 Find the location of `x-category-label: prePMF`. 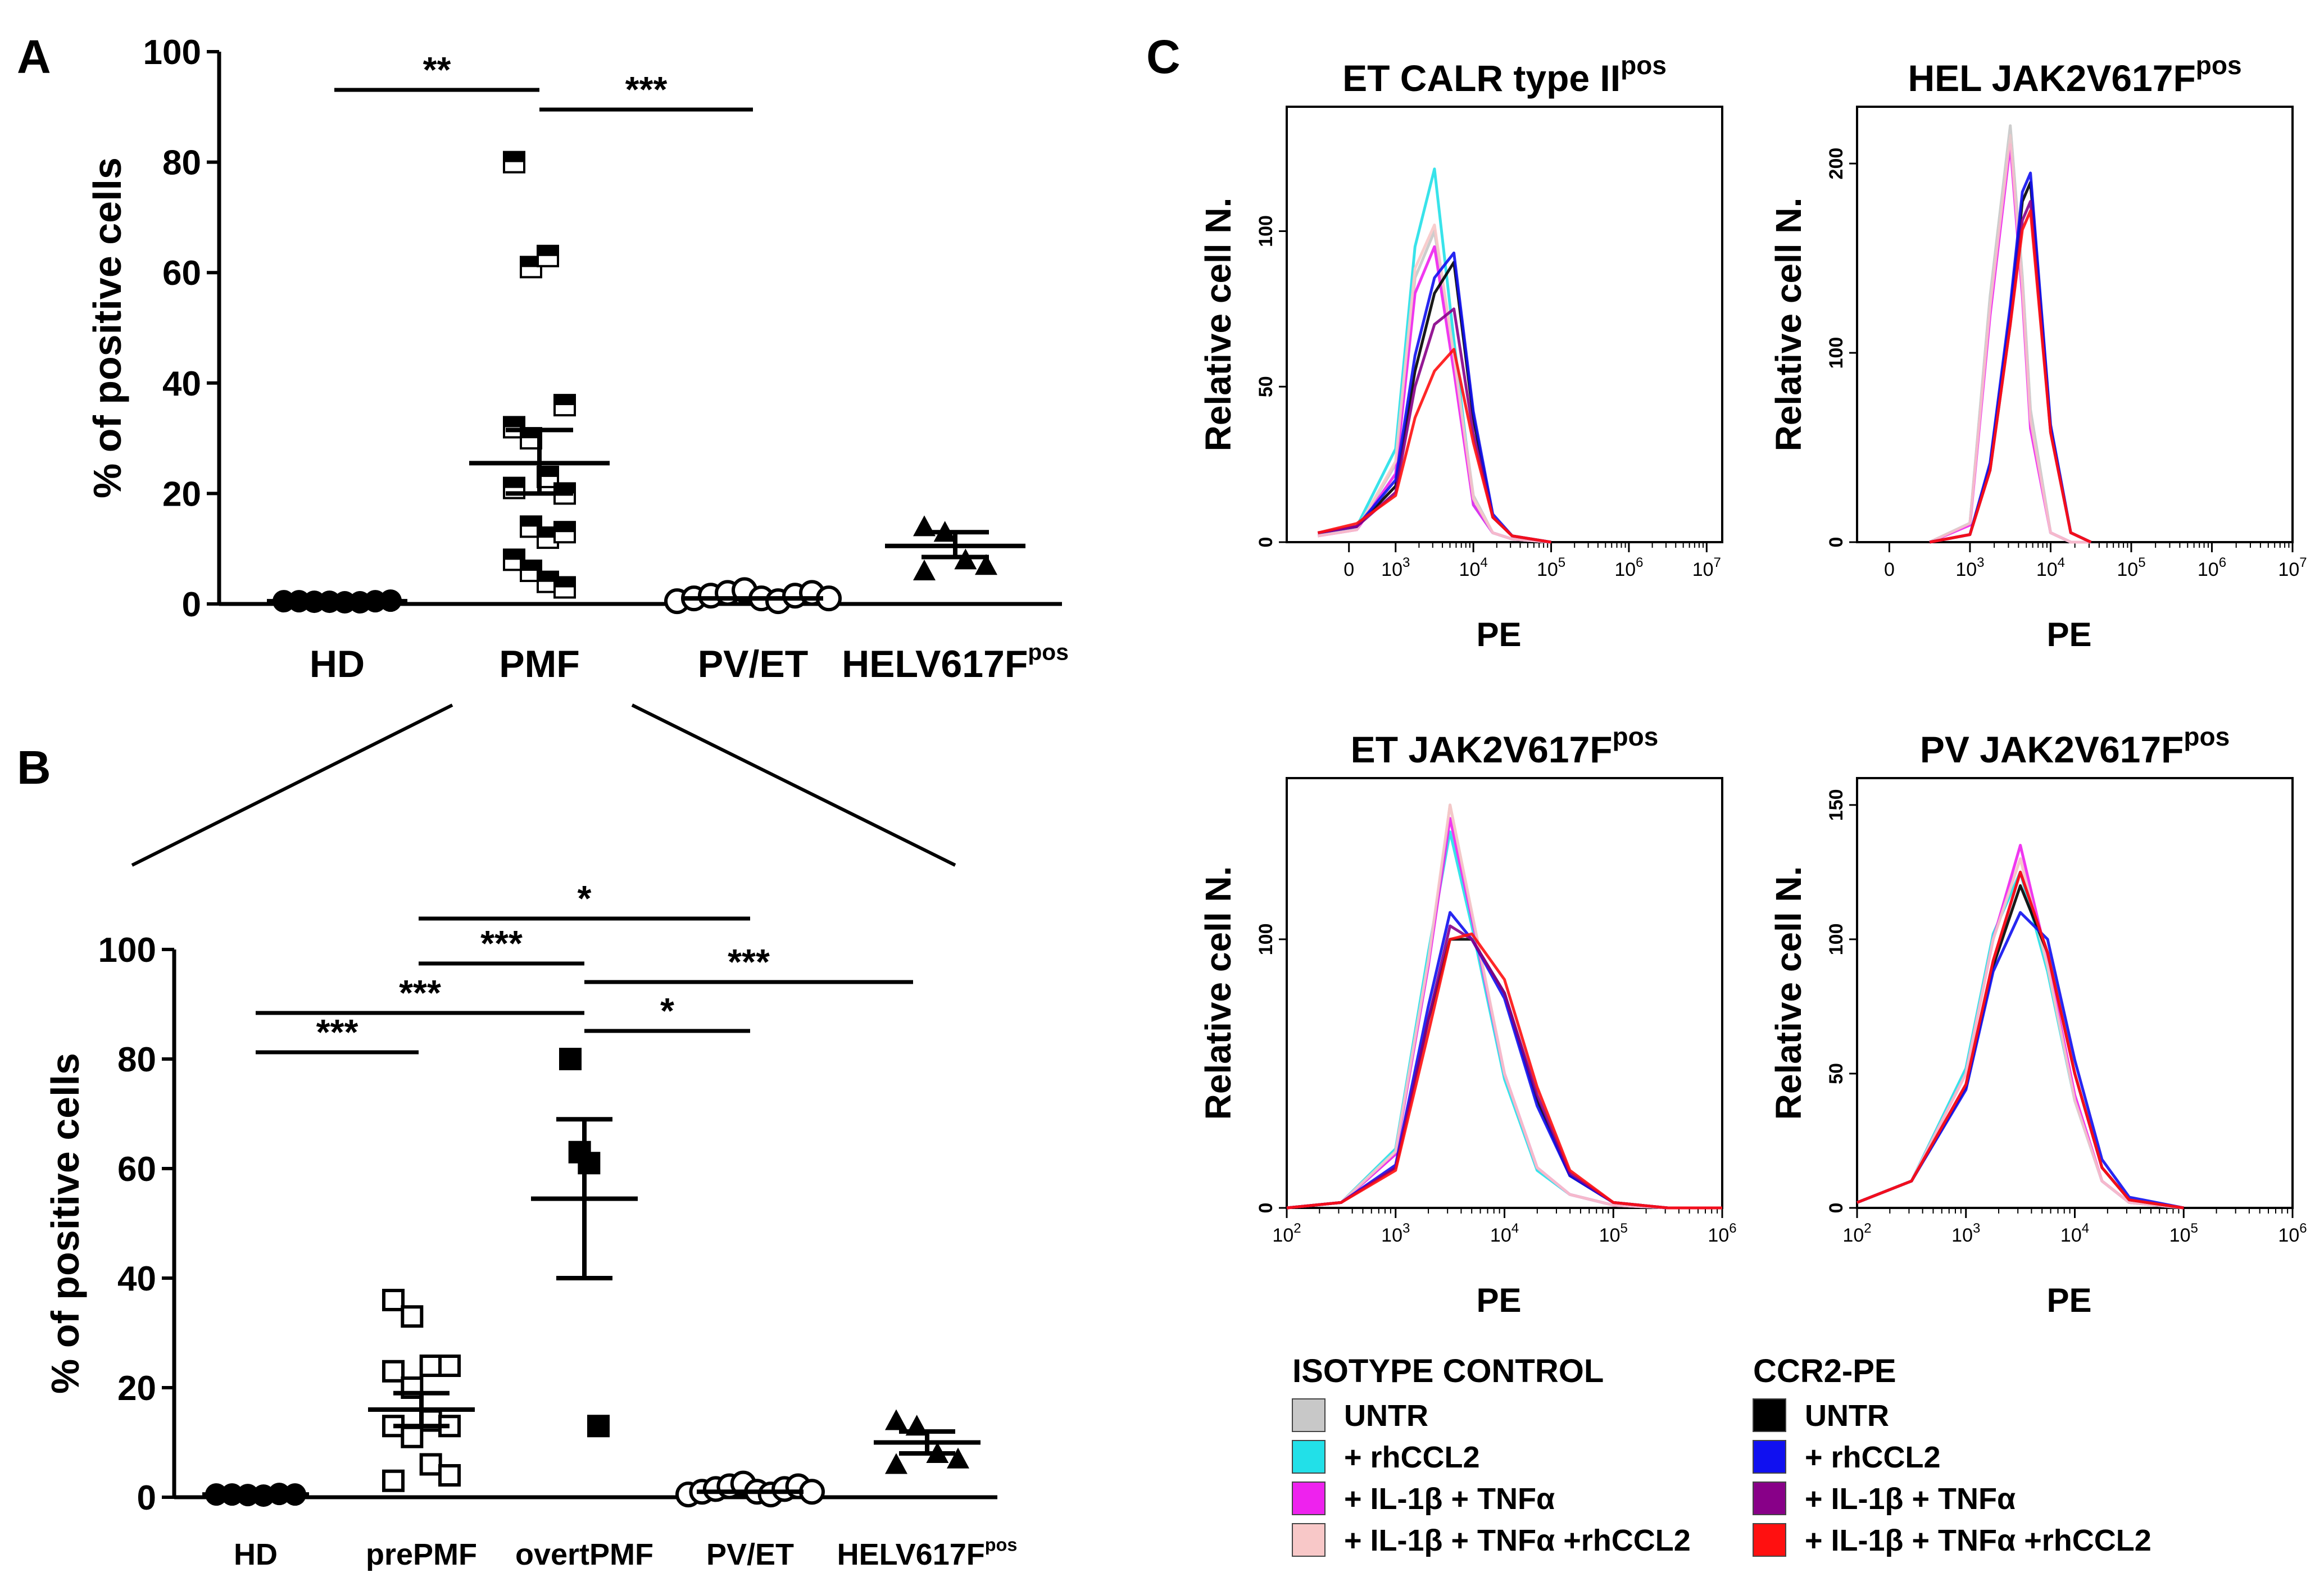

x-category-label: prePMF is located at coordinates (422, 1554).